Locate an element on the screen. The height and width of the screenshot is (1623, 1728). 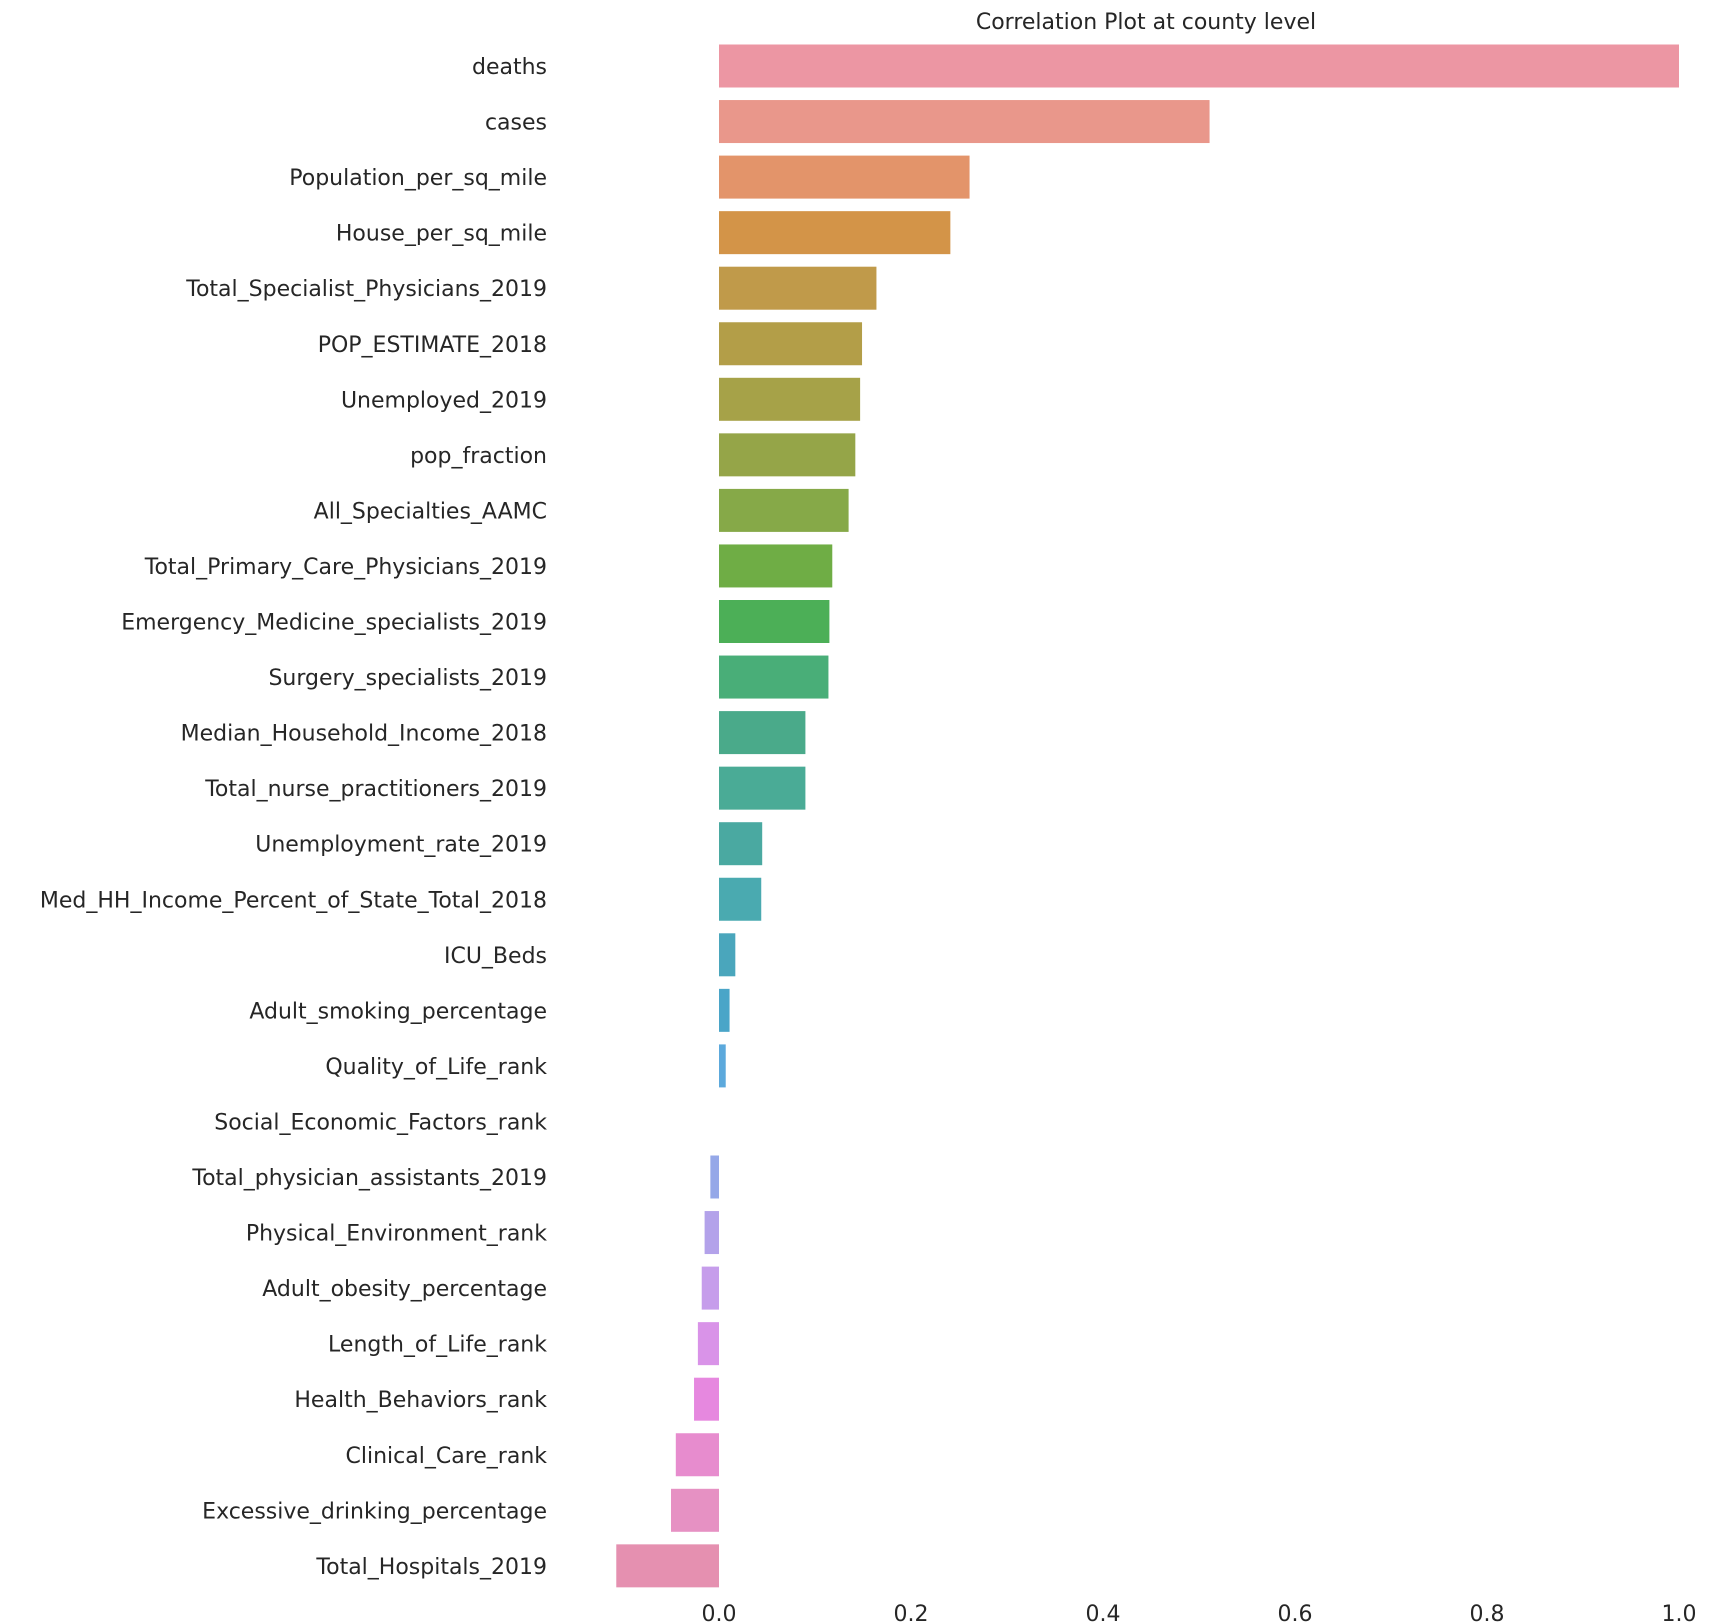
category-label: Length_of_Life_rank is located at coordinates (437, 1345).